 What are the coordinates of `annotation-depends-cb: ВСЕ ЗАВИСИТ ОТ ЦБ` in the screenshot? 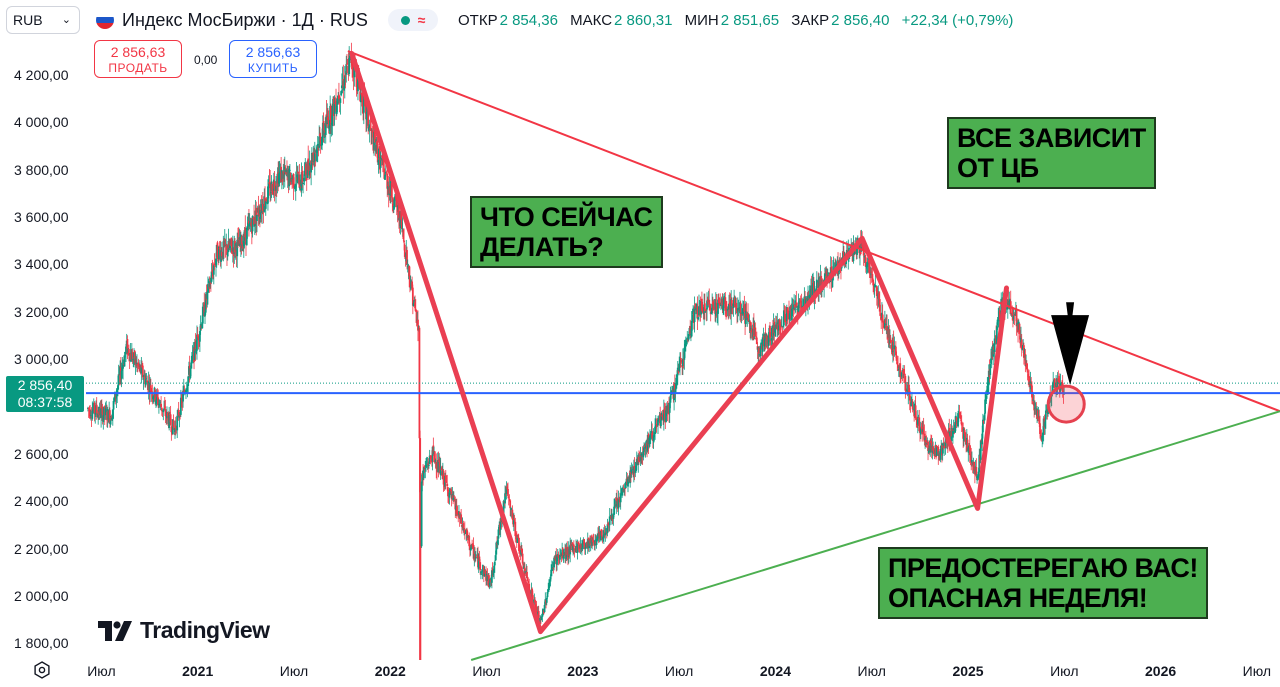 It's located at (1051, 153).